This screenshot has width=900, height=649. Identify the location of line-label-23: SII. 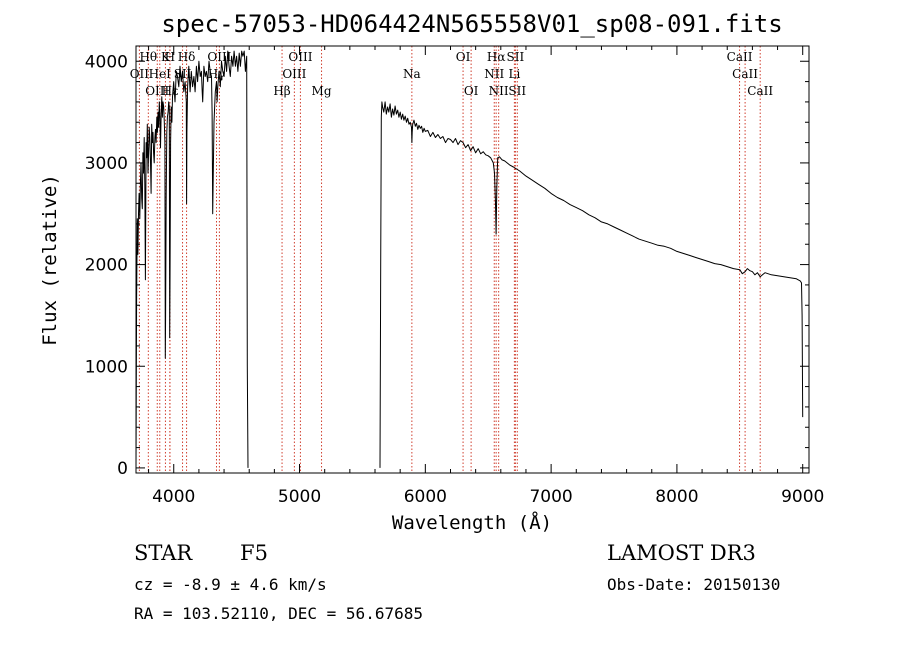
(517, 91).